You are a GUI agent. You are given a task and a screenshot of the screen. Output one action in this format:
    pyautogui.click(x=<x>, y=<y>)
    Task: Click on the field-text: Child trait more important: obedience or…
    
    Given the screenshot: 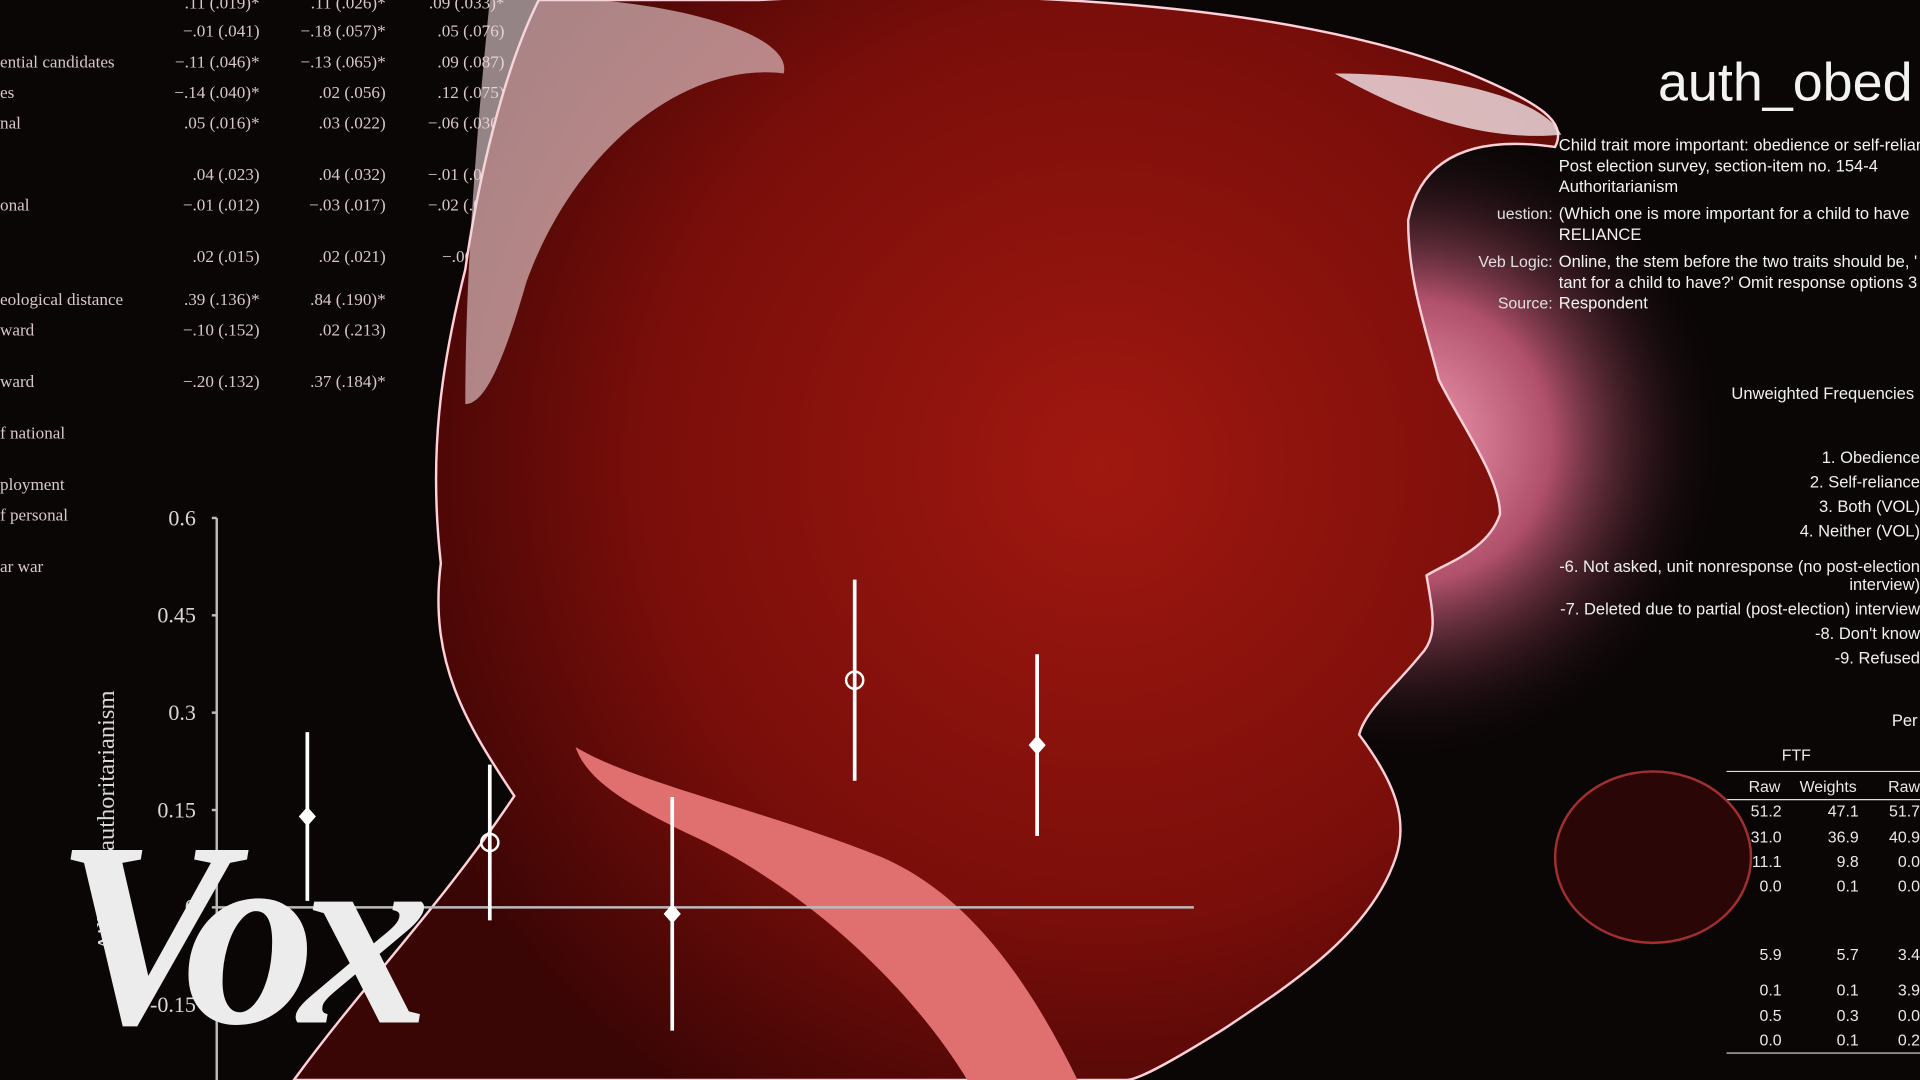 What is the action you would take?
    pyautogui.click(x=1739, y=145)
    